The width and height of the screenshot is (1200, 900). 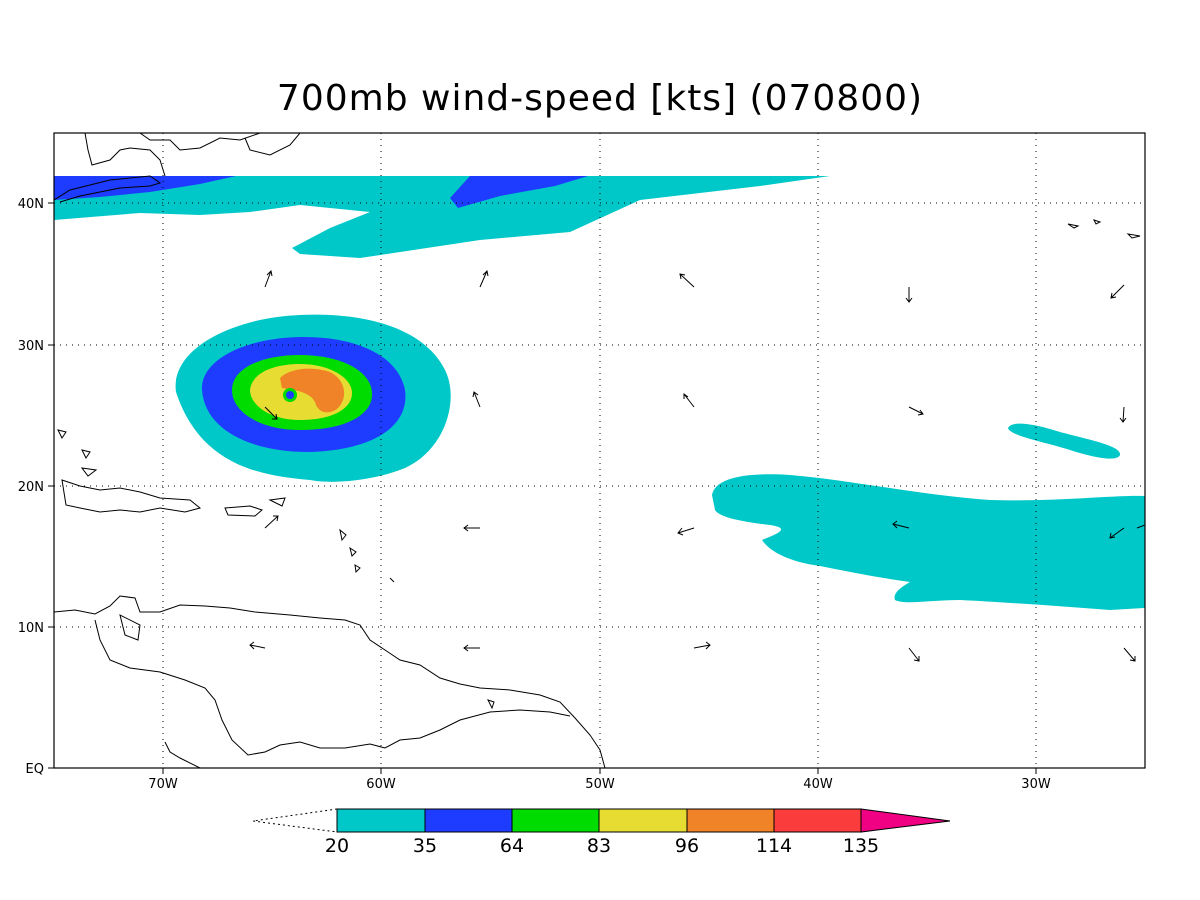 What do you see at coordinates (31, 346) in the screenshot?
I see `lat-label-30n: 30N` at bounding box center [31, 346].